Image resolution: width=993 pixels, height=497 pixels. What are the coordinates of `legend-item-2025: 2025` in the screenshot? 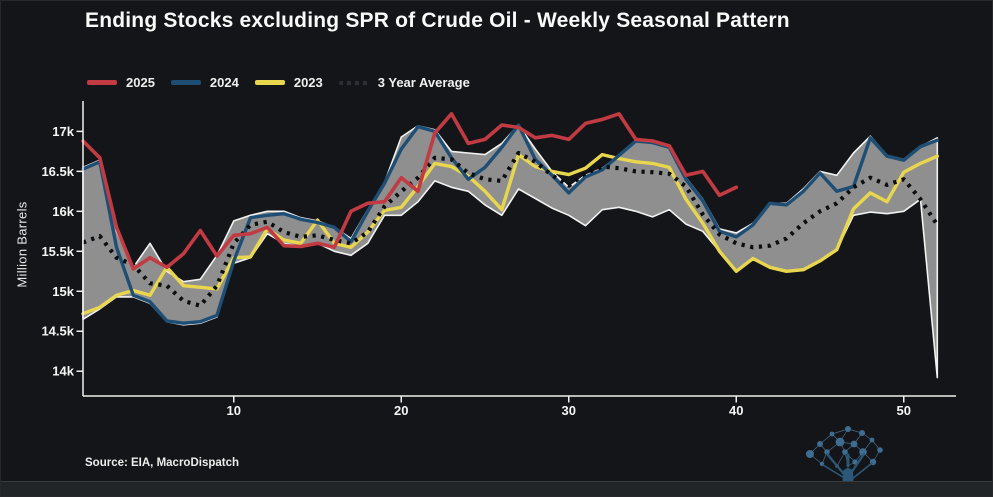 It's located at (121, 82).